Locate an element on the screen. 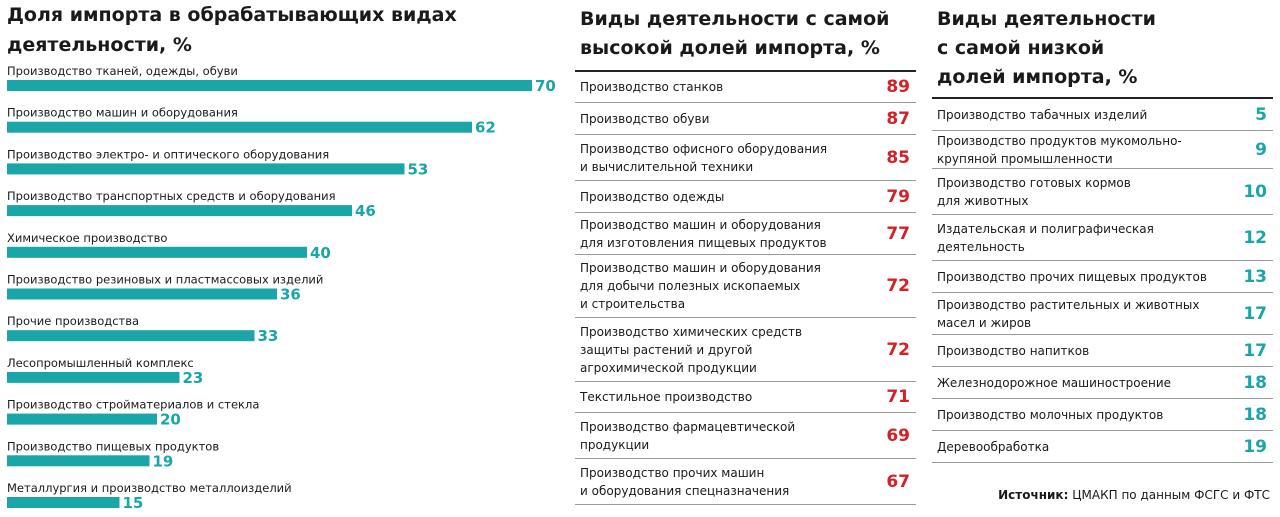 The width and height of the screenshot is (1280, 517). chart-title-line-2: деятельности, % is located at coordinates (99, 45).